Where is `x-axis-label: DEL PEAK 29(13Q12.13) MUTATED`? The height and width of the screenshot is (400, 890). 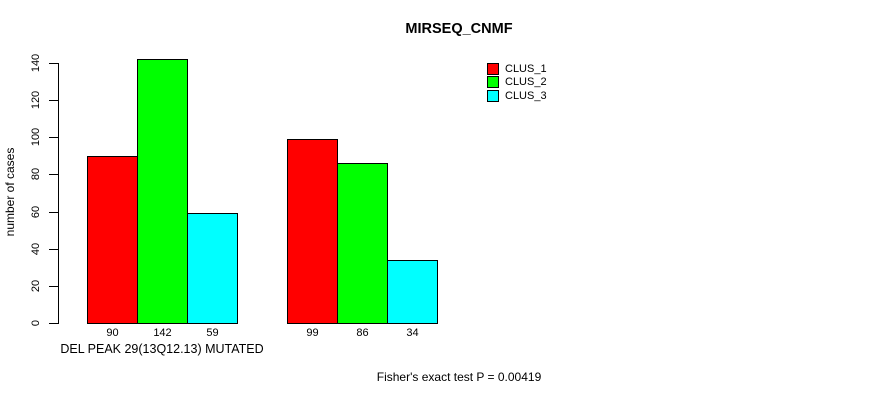
x-axis-label: DEL PEAK 29(13Q12.13) MUTATED is located at coordinates (162, 349).